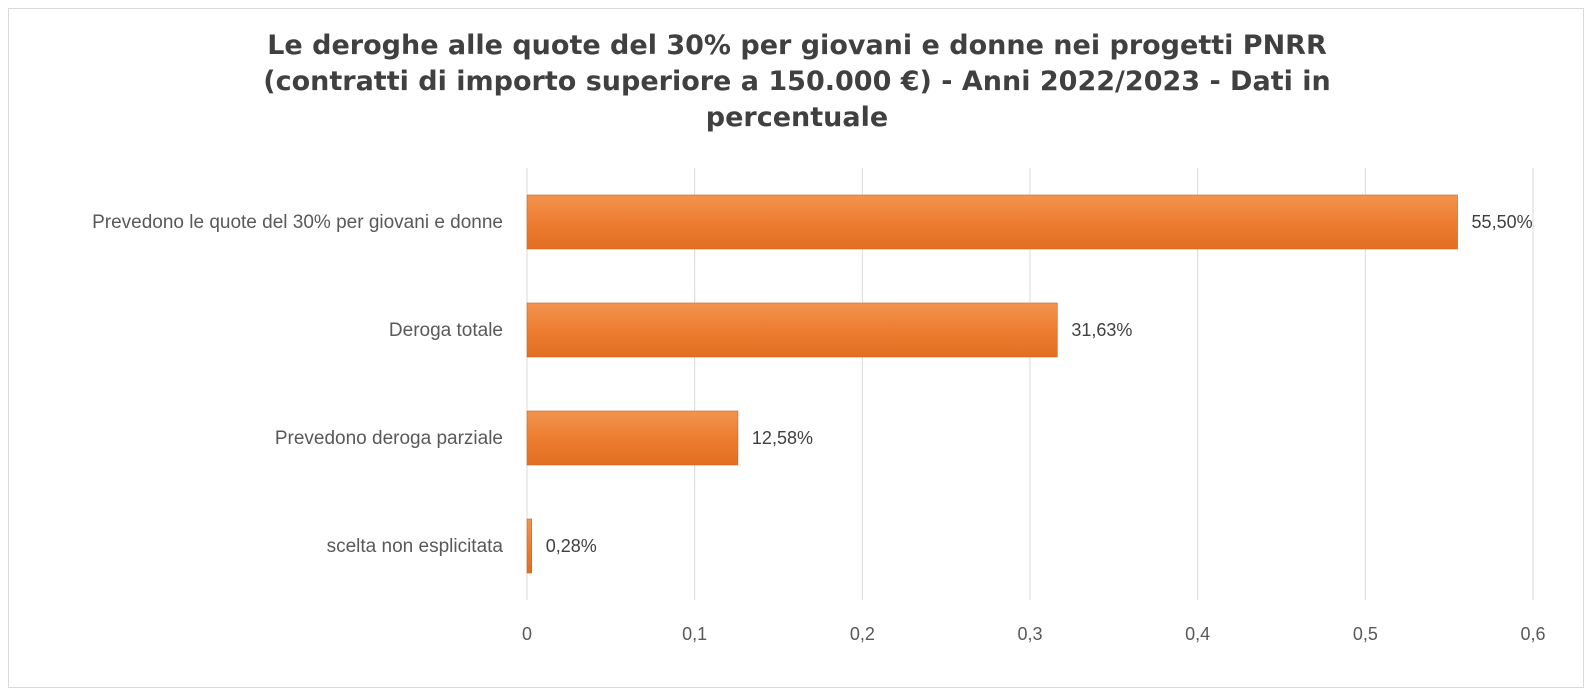 Image resolution: width=1594 pixels, height=688 pixels. Describe the element at coordinates (1502, 222) in the screenshot. I see `data-label: 55,50%` at that location.